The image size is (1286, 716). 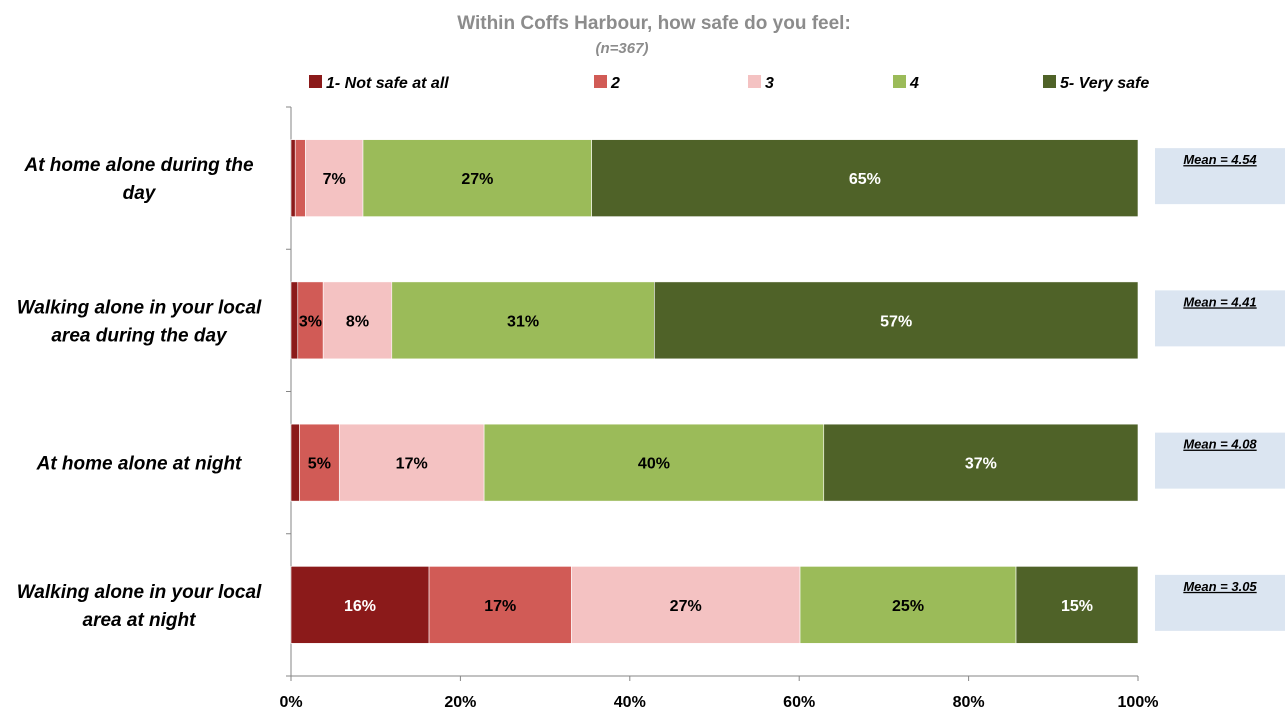 What do you see at coordinates (1104, 83) in the screenshot?
I see `legend-label: 5- Very safe` at bounding box center [1104, 83].